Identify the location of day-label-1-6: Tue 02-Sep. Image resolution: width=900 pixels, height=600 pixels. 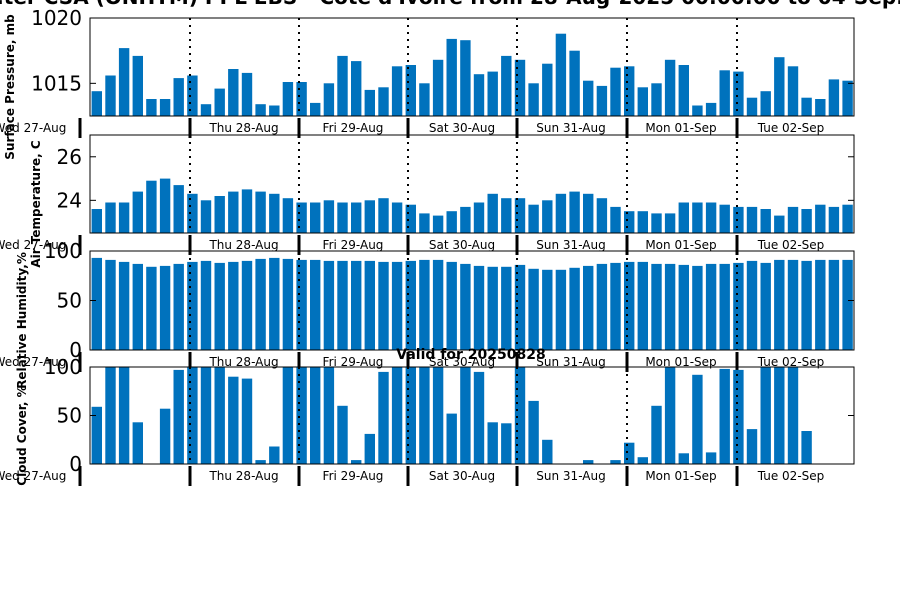
(791, 128).